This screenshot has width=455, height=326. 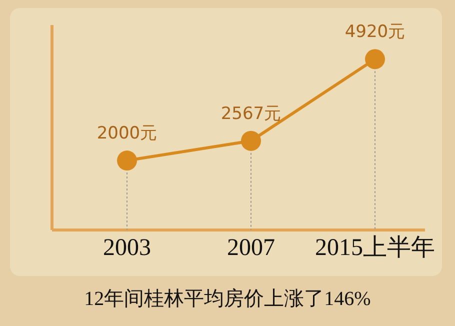 I want to click on data-label: 4920元, so click(x=375, y=32).